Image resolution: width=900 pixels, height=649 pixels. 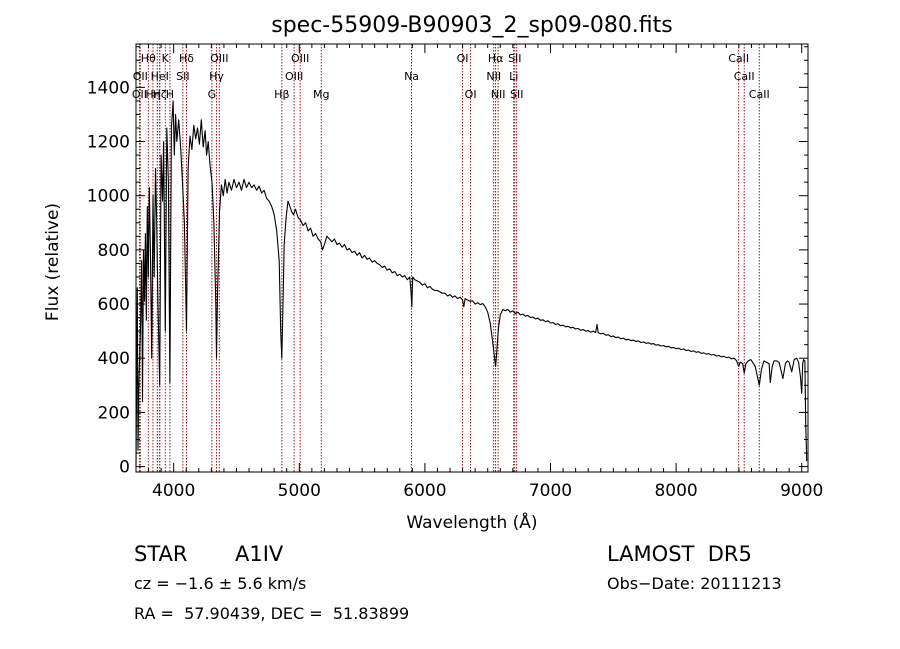 What do you see at coordinates (513, 76) in the screenshot?
I see `line-marker-label: Li` at bounding box center [513, 76].